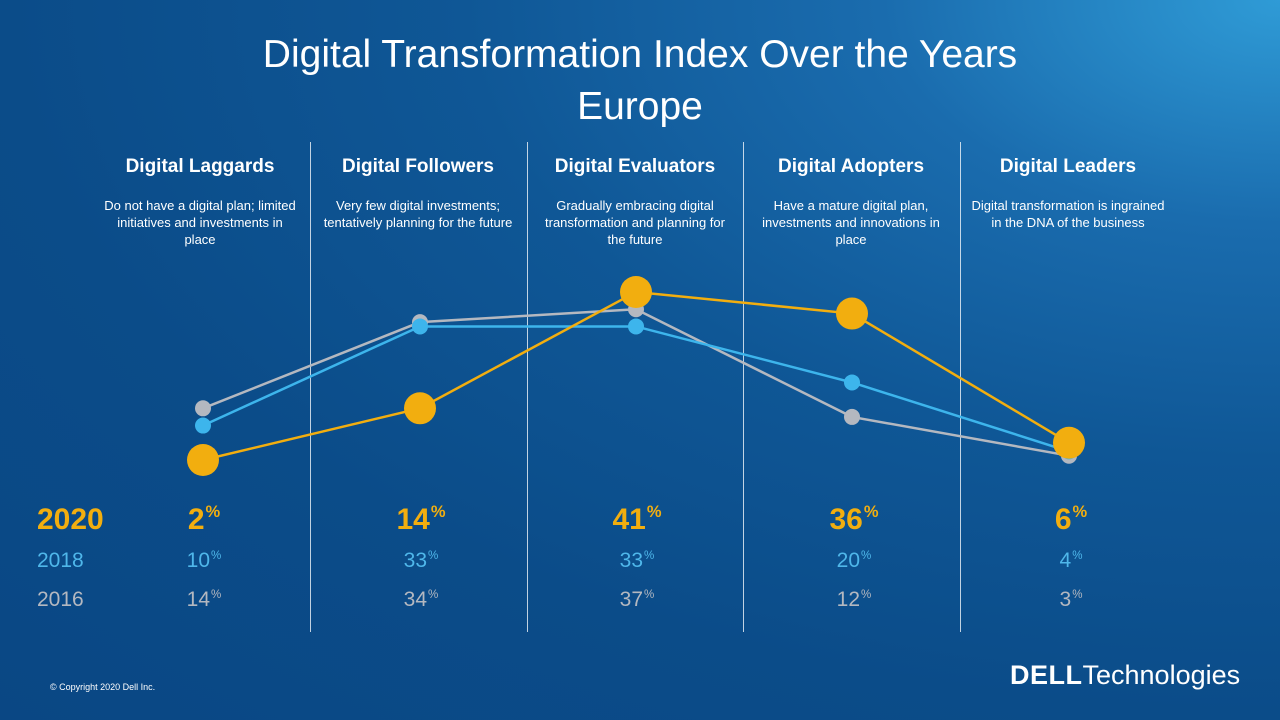 The width and height of the screenshot is (1280, 720). What do you see at coordinates (70, 519) in the screenshot?
I see `year-label-2020: 2020` at bounding box center [70, 519].